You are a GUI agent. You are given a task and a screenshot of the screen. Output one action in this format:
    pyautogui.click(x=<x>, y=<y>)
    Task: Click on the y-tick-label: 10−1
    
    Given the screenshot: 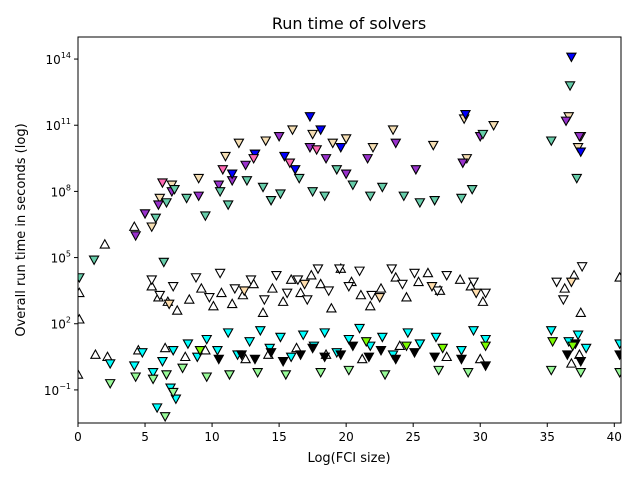 What is the action you would take?
    pyautogui.click(x=57, y=390)
    